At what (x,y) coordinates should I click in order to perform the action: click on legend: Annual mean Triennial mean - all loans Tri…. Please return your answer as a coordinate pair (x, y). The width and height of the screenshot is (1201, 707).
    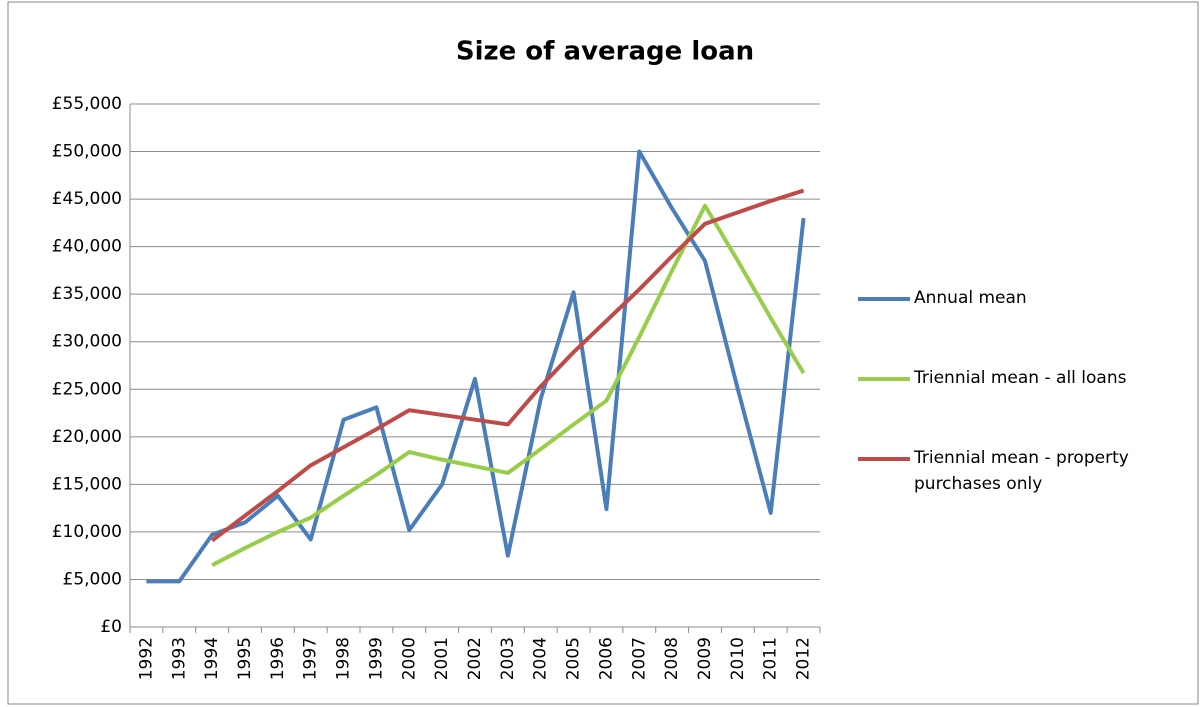
    Looking at the image, I should click on (1023, 405).